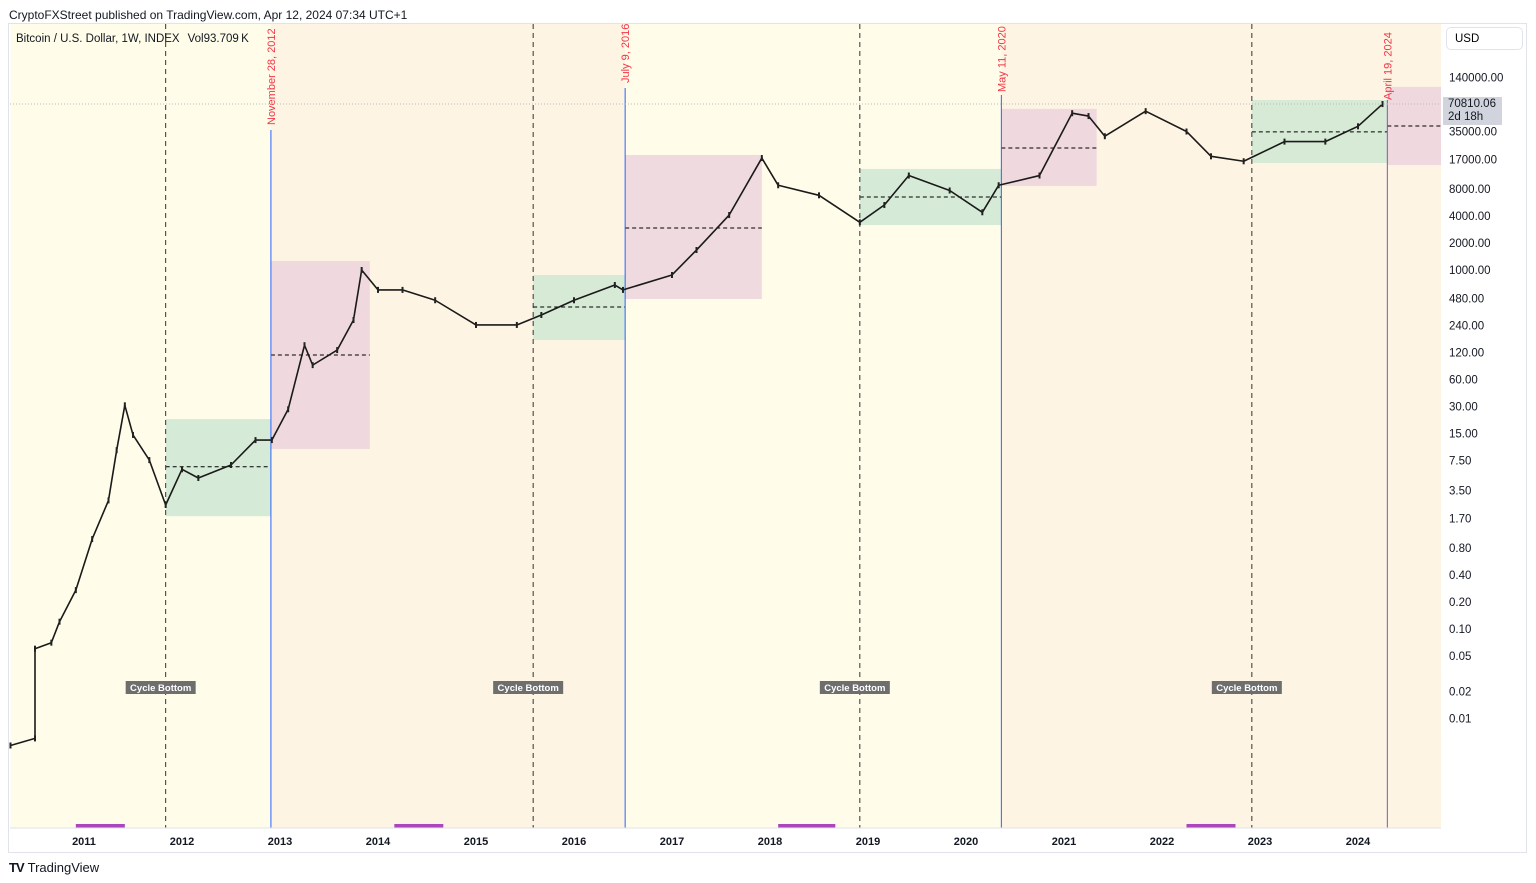  What do you see at coordinates (1460, 657) in the screenshot?
I see `price-tick: 0.05` at bounding box center [1460, 657].